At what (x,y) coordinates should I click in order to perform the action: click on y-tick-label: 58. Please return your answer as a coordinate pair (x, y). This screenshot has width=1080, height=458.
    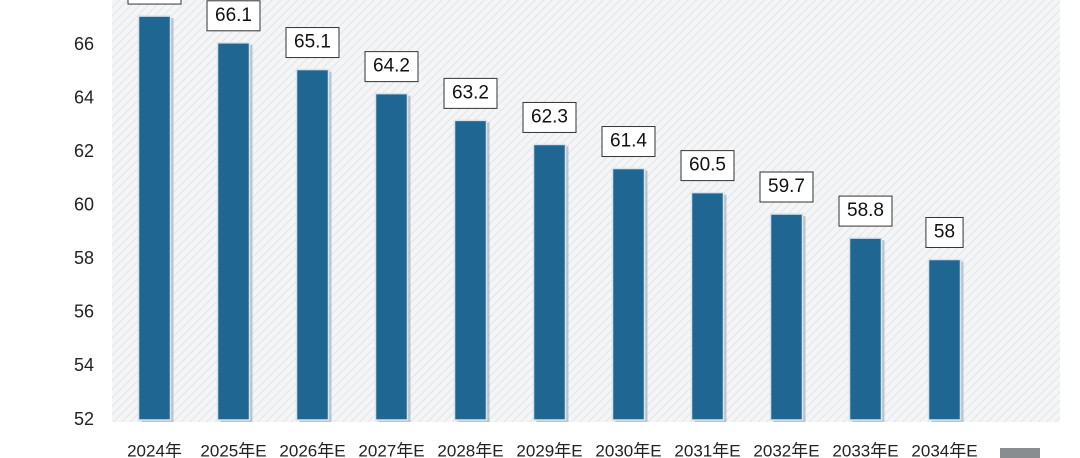
    Looking at the image, I should click on (84, 258).